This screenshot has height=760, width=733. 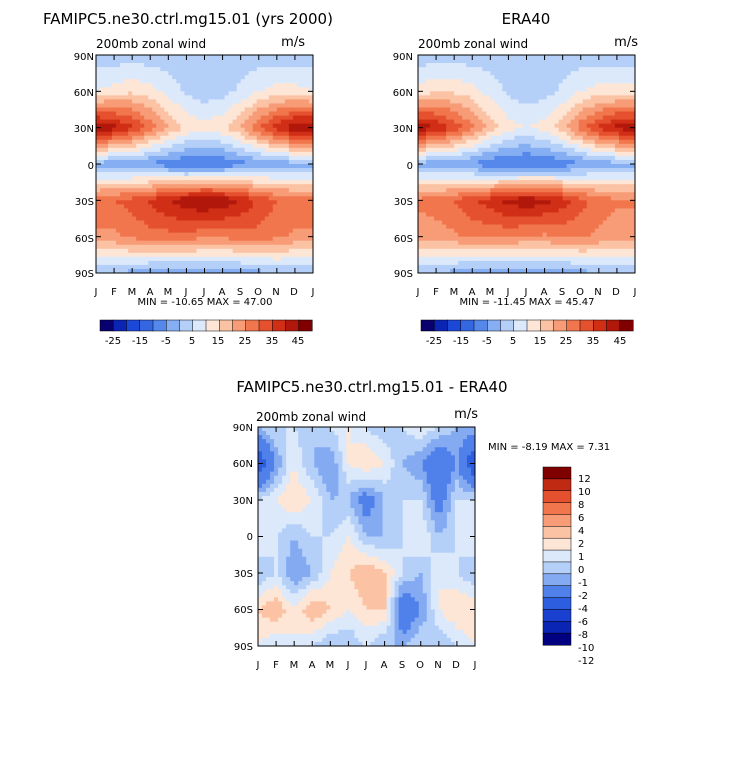 I want to click on panel-model-title: FAMIPC5.ne30.ctrl.mg15.01 (yrs 2000), so click(x=188, y=19).